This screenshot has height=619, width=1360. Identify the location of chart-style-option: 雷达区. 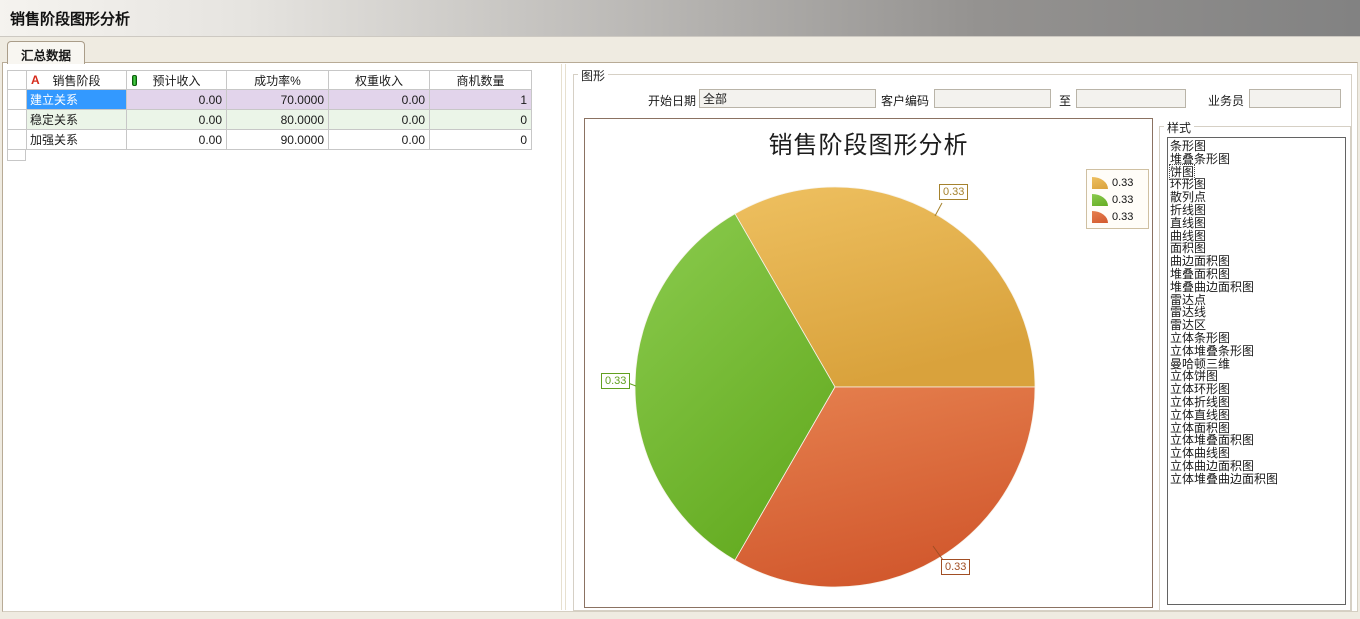
(1256, 325).